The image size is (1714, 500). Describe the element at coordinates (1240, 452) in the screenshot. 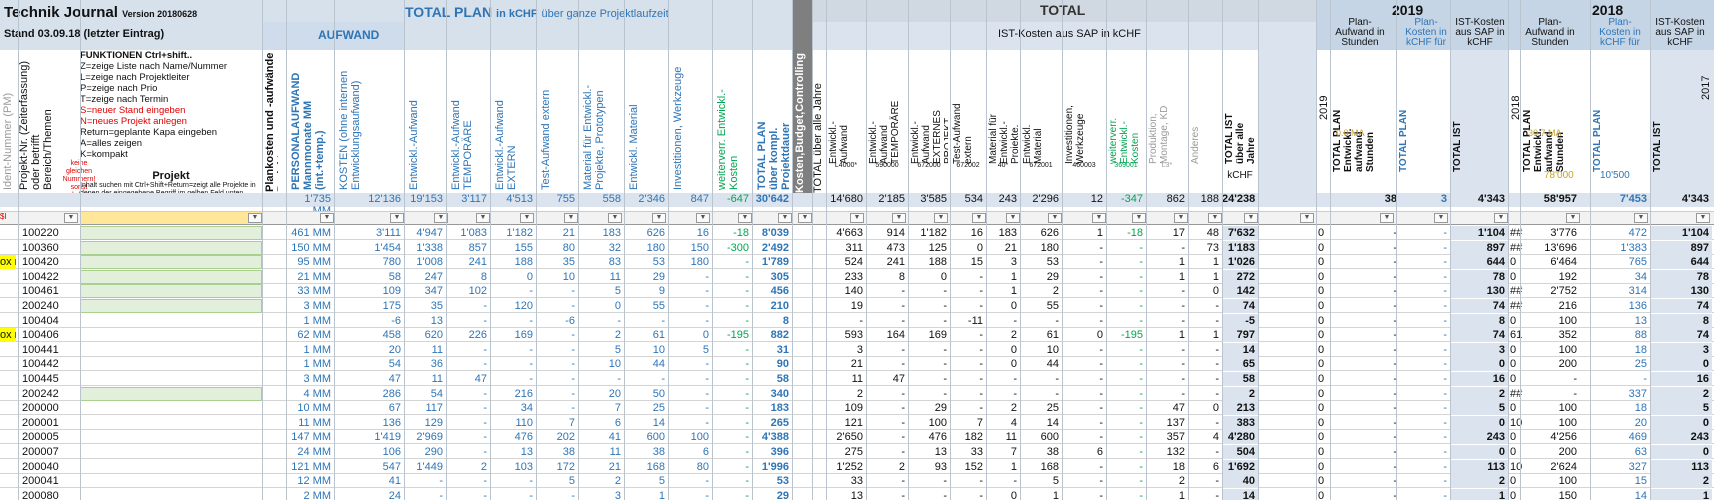

I see `ist-cell: 504` at that location.